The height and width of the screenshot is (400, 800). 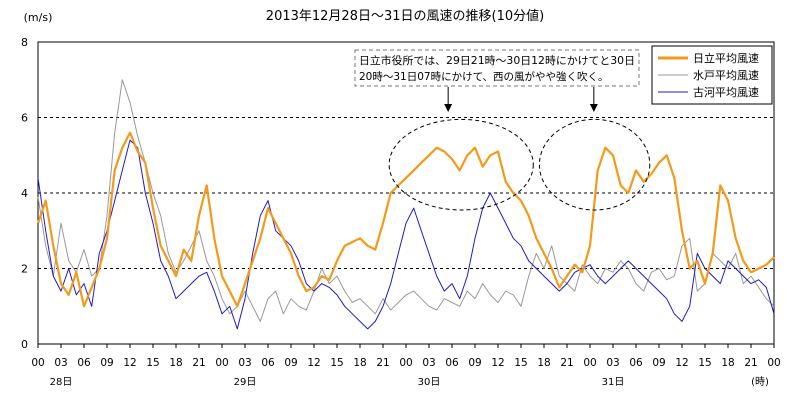 I want to click on chart-title: 2013年12月28日～31日の風速の推移(10分値), so click(x=405, y=16).